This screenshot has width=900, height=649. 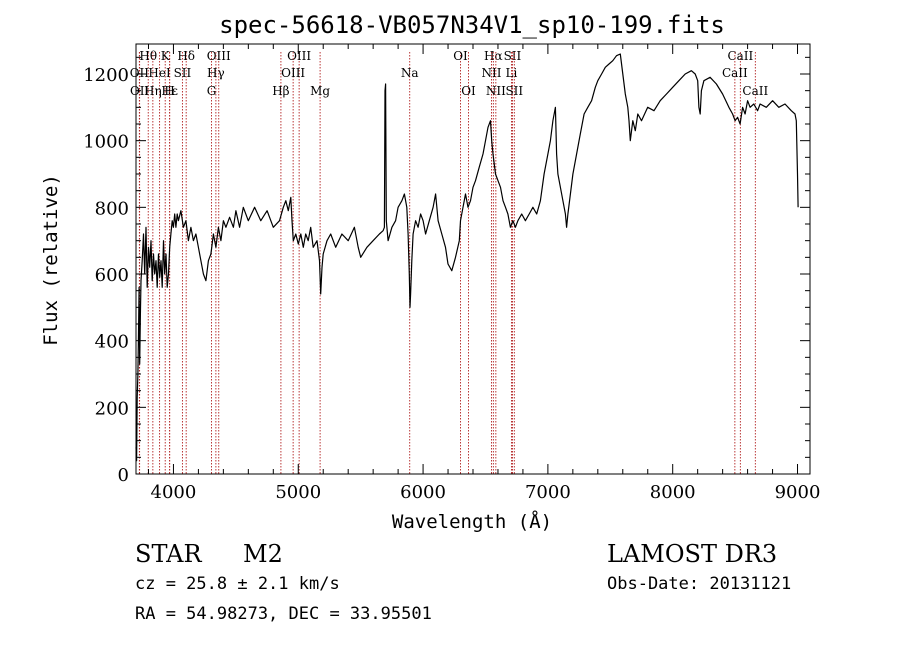 I want to click on line-marker-label: HeI, so click(x=159, y=73).